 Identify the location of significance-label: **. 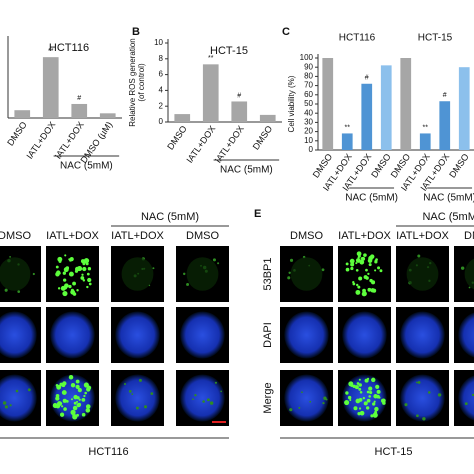
(348, 127).